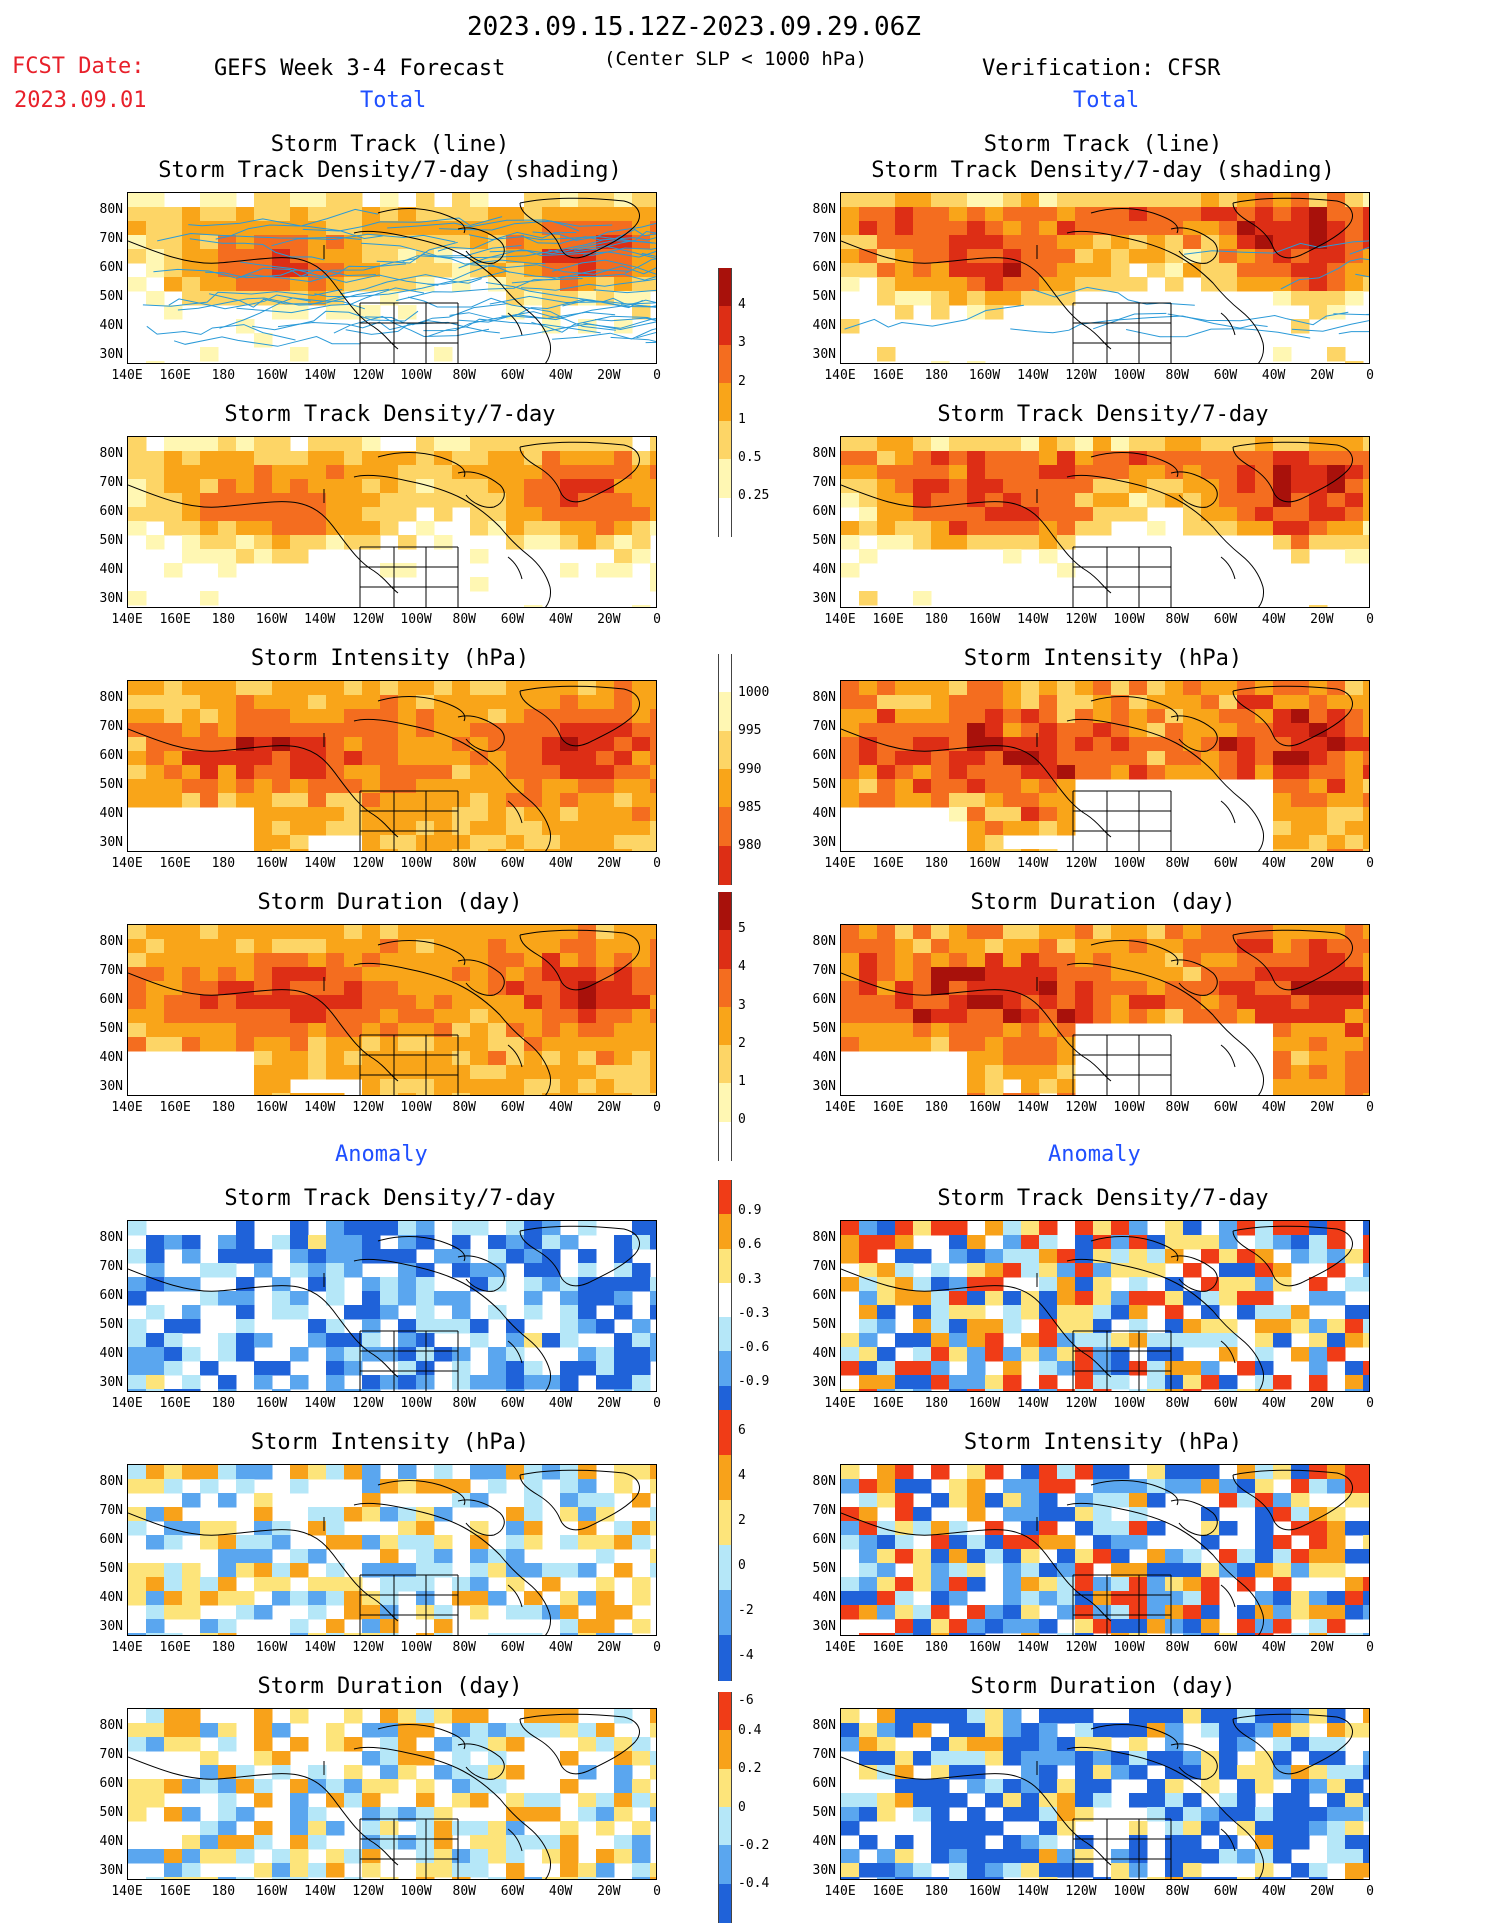  I want to click on lon-tick-label: 120W, so click(368, 1107).